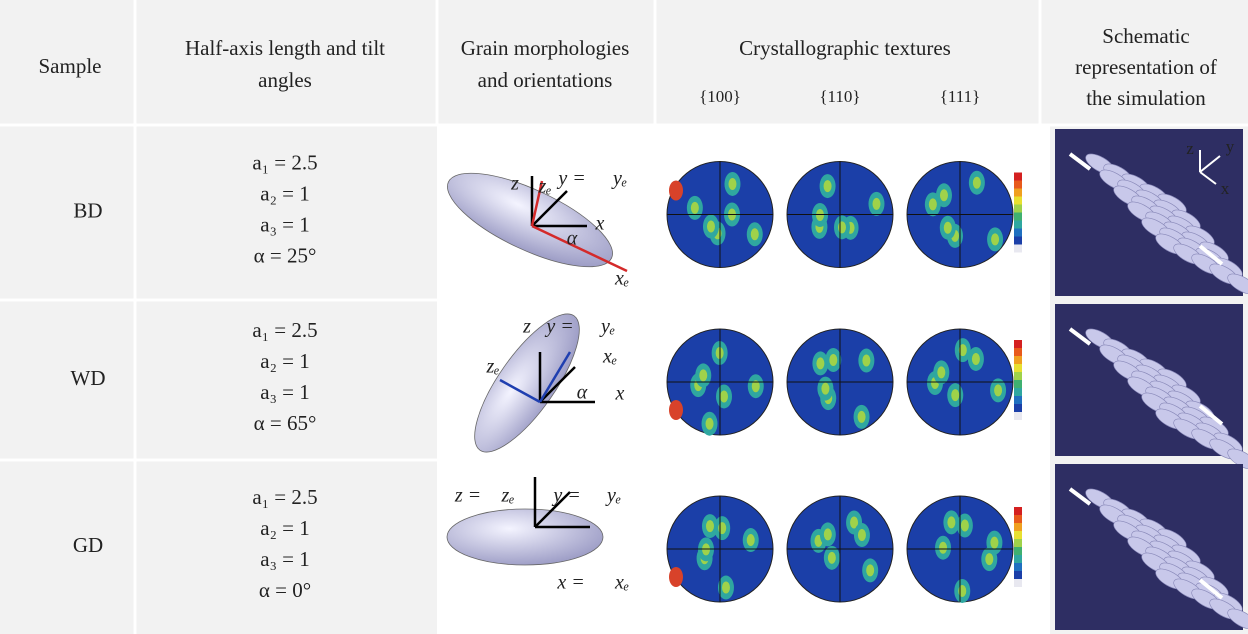 The height and width of the screenshot is (634, 1248). I want to click on texture-subheader: {111}, so click(960, 96).